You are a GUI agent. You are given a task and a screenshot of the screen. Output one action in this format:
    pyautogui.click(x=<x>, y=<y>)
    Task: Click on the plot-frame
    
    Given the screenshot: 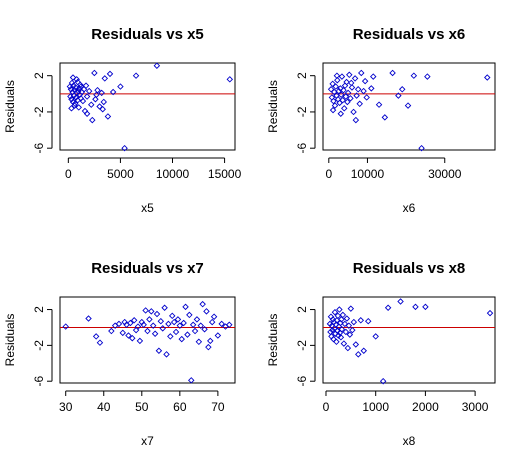 What is the action you would take?
    pyautogui.click(x=147, y=106)
    